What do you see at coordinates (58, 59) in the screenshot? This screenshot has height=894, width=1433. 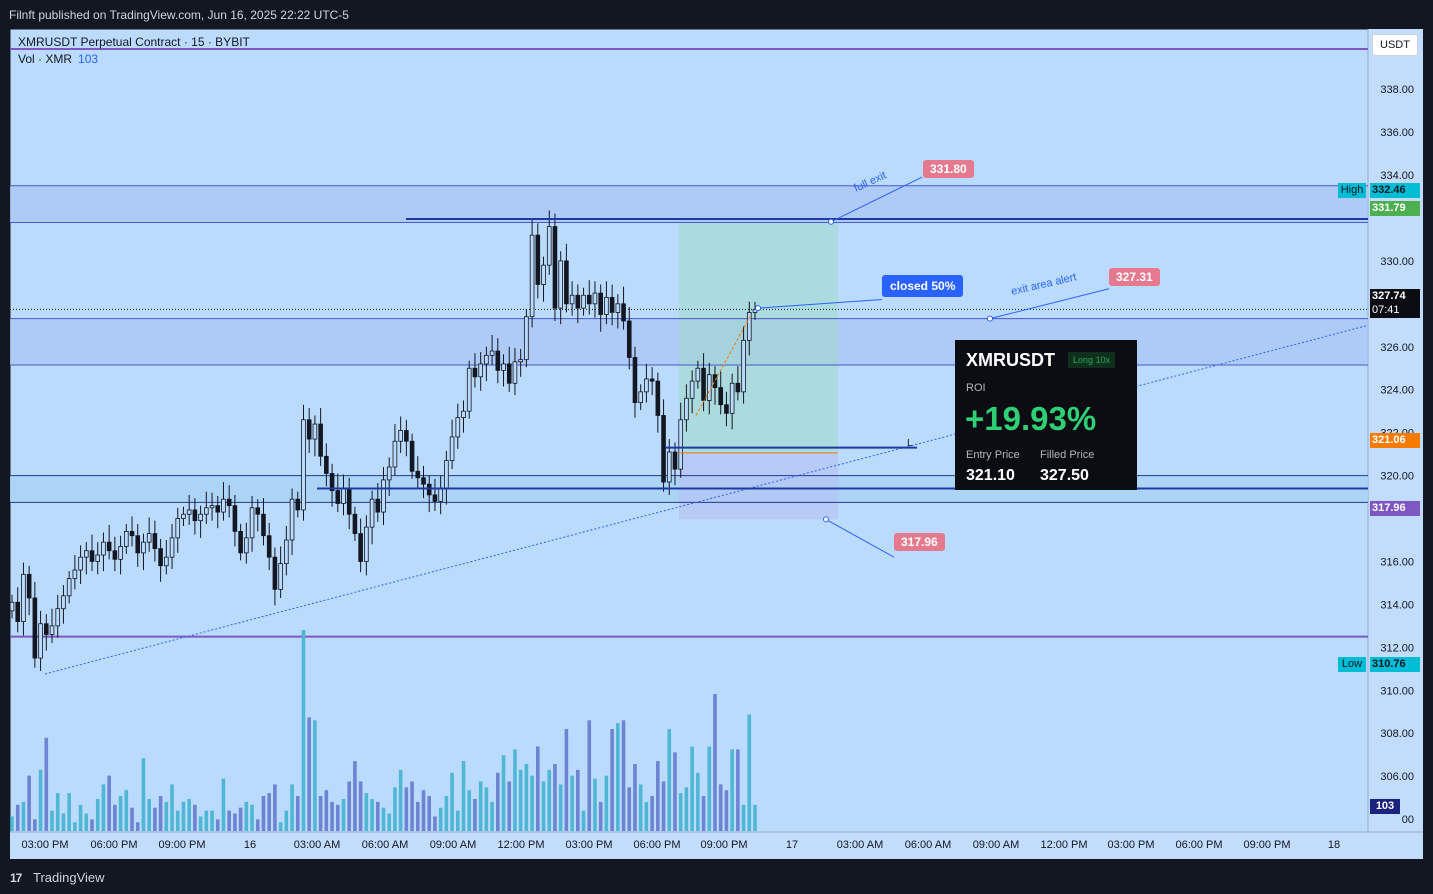 I see `volume-legend: Vol · XMR 103` at bounding box center [58, 59].